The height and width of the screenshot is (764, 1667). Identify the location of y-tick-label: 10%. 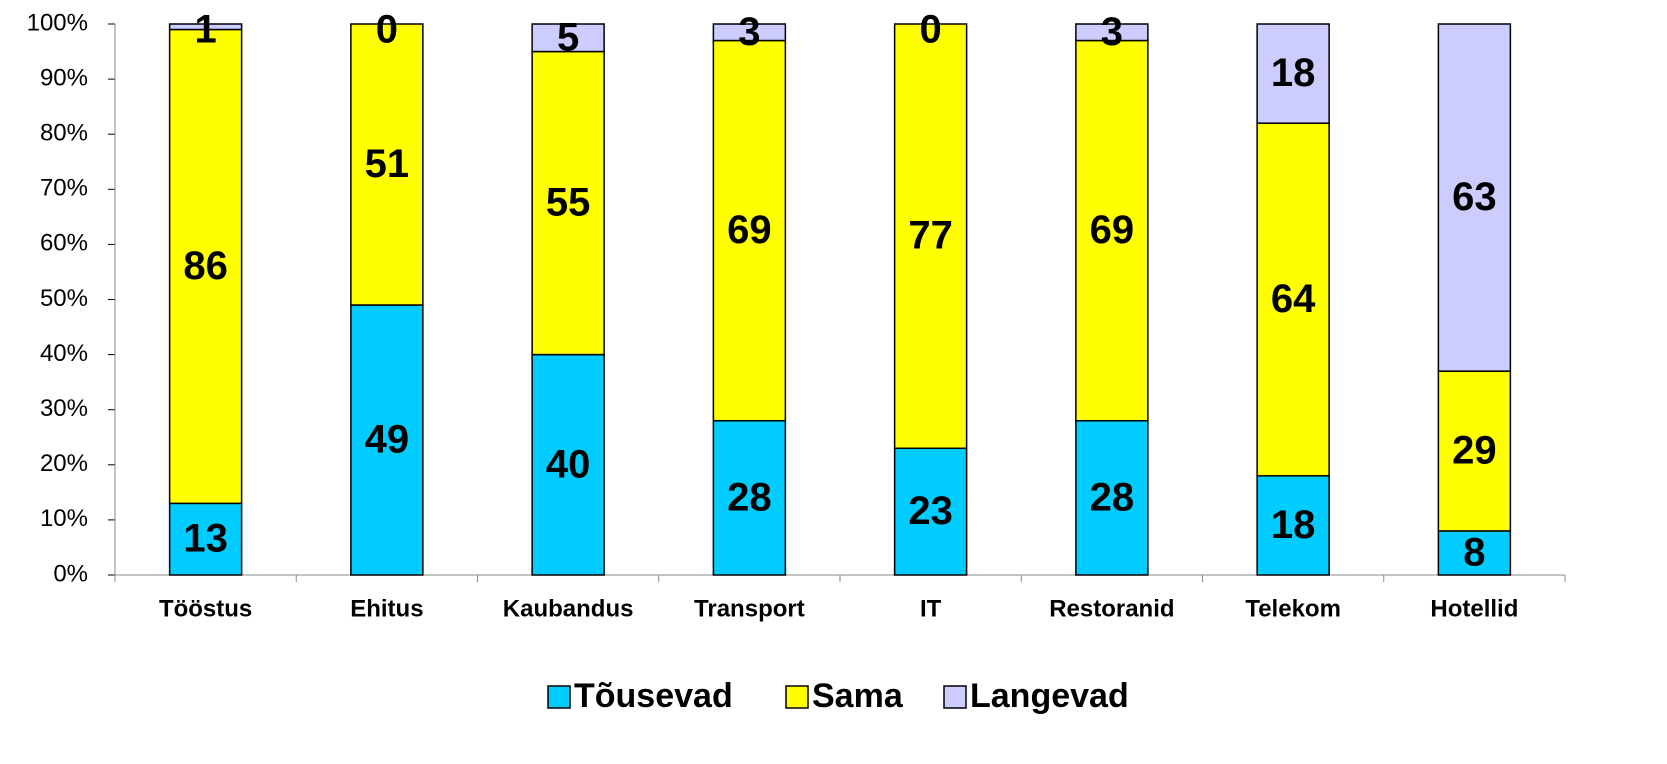
(64, 518).